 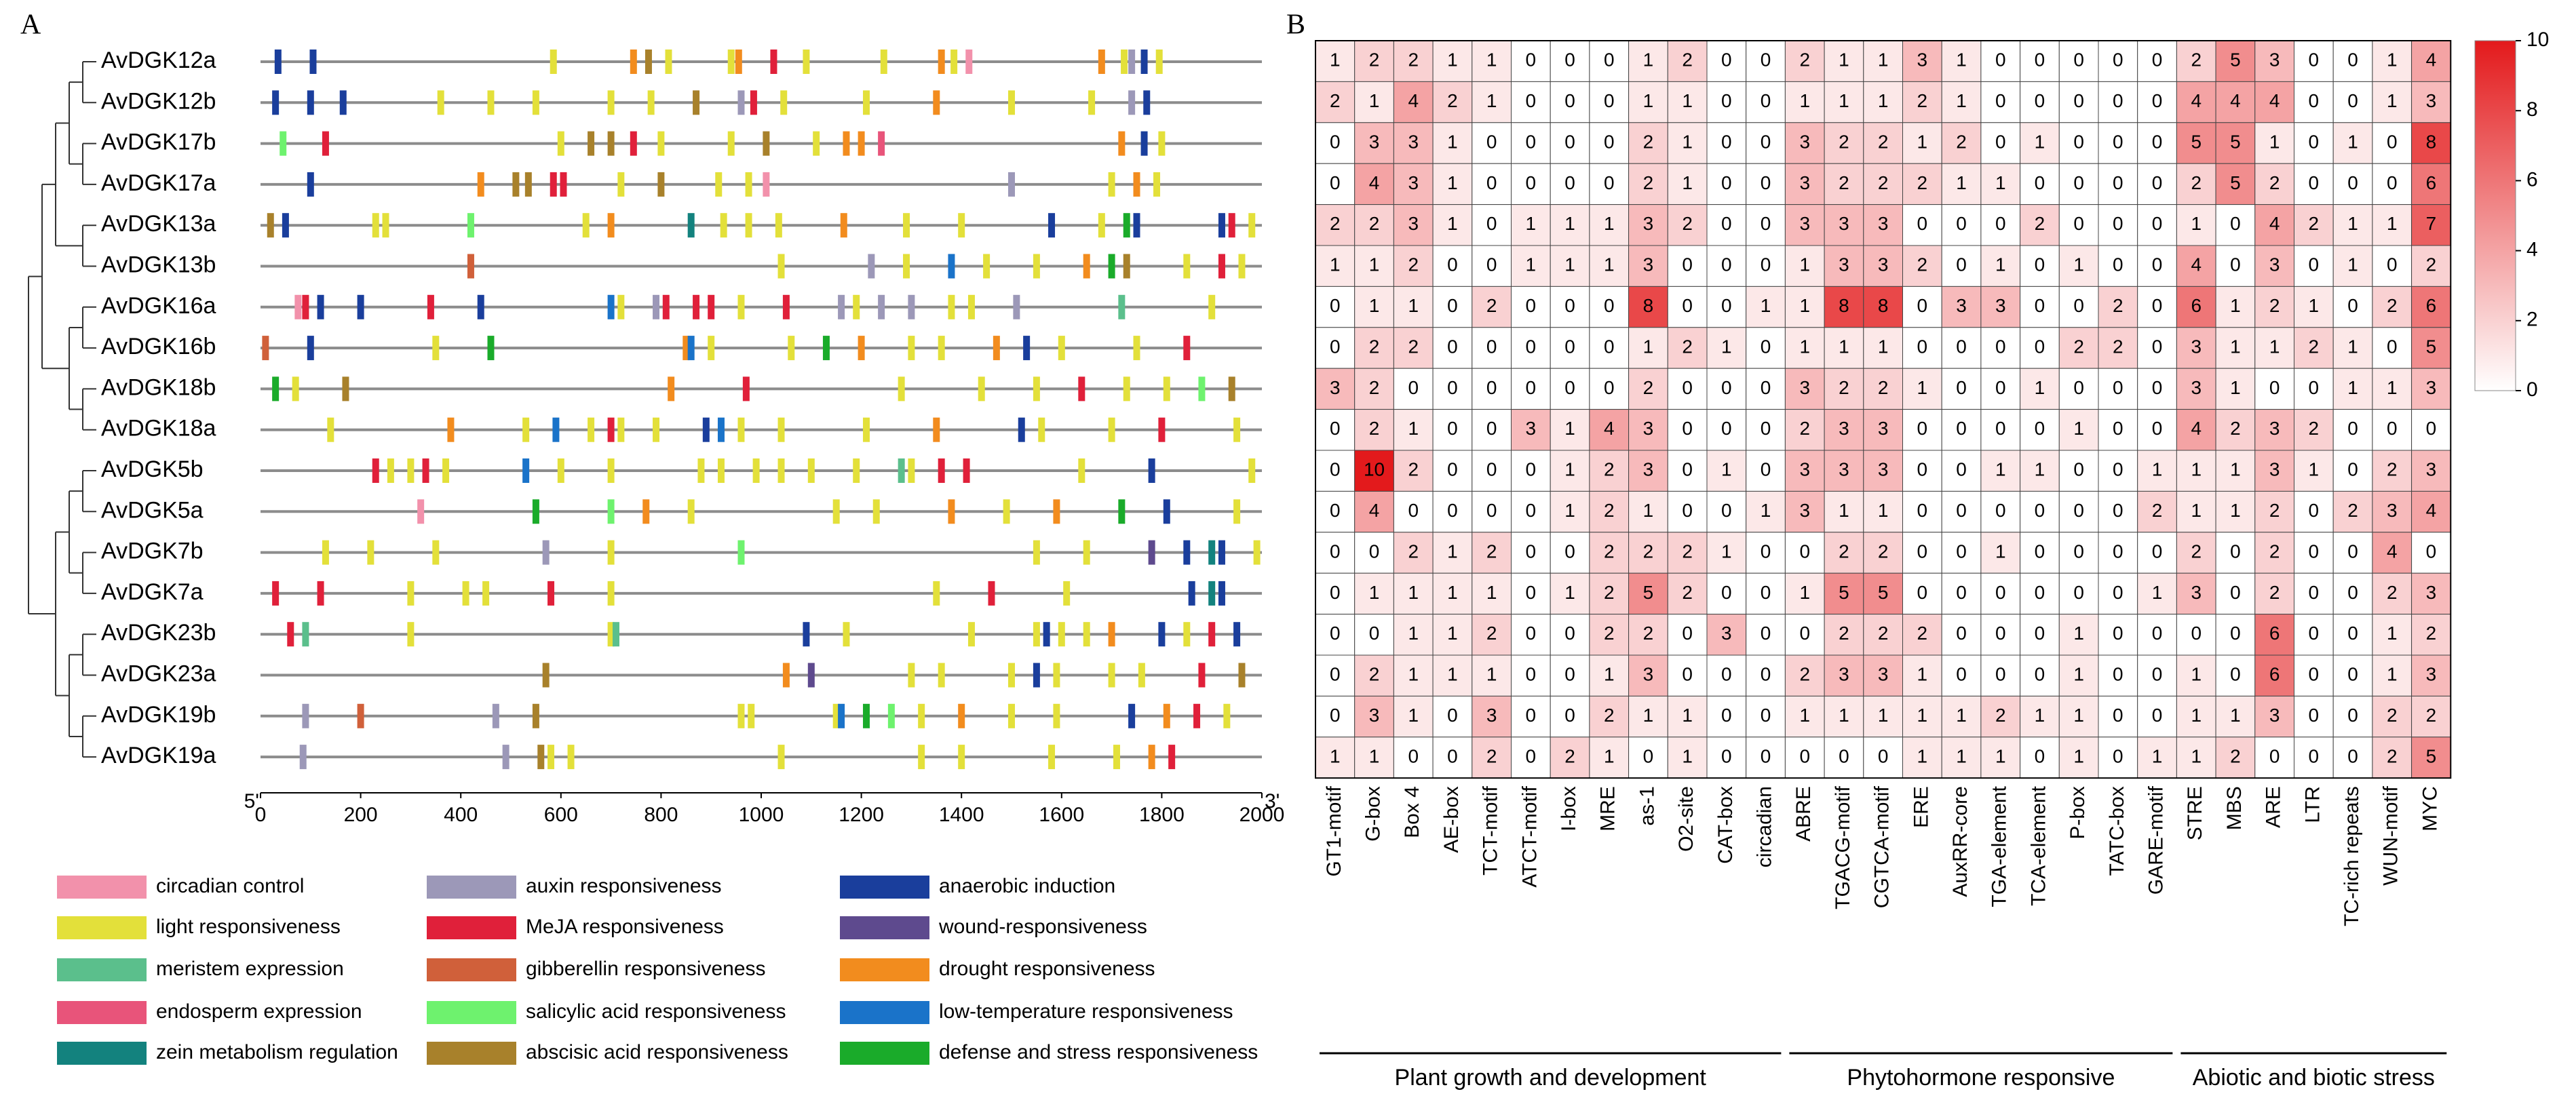 I want to click on gene-label: AvDGK12b, so click(x=158, y=101).